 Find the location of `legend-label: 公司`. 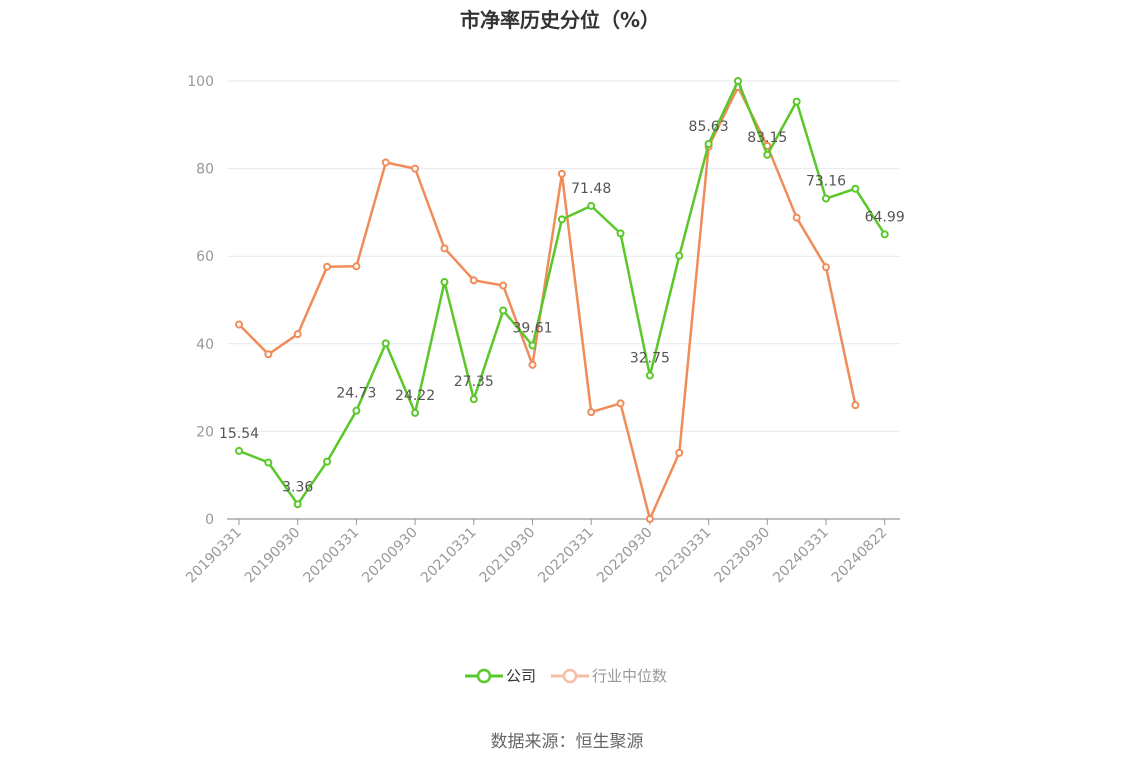

legend-label: 公司 is located at coordinates (521, 676).